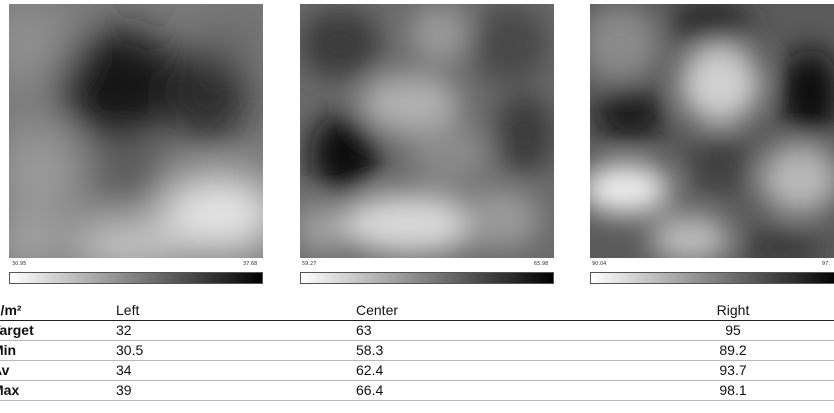  Describe the element at coordinates (58, 350) in the screenshot. I see `row-label: Min` at that location.